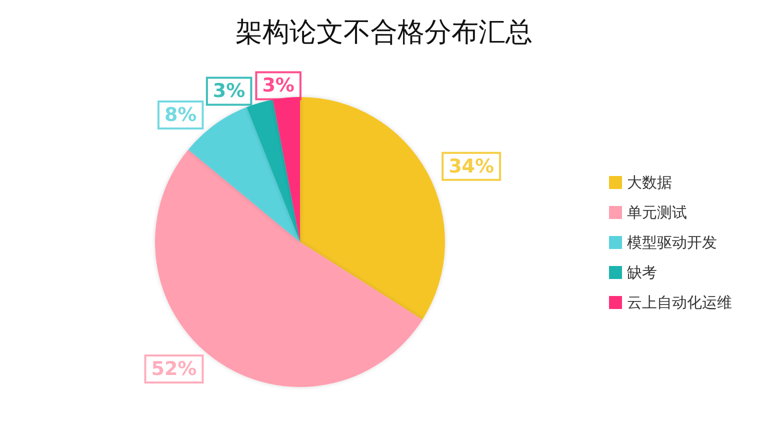 The image size is (768, 442). I want to click on legend-label: 单元测试, so click(657, 213).